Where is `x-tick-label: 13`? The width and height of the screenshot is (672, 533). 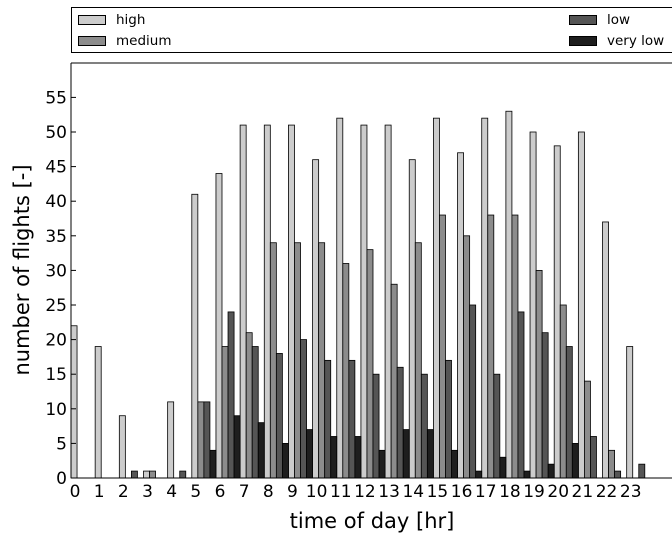
x-tick-label: 13 is located at coordinates (389, 492).